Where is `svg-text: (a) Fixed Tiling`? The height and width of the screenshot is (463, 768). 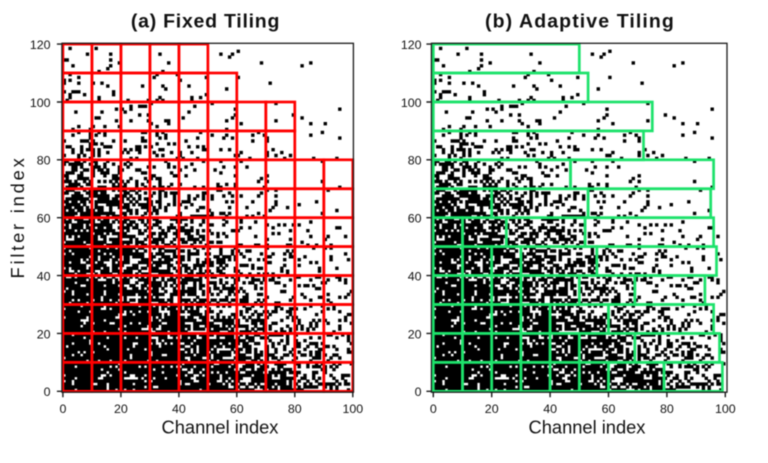
svg-text: (a) Fixed Tiling is located at coordinates (205, 22).